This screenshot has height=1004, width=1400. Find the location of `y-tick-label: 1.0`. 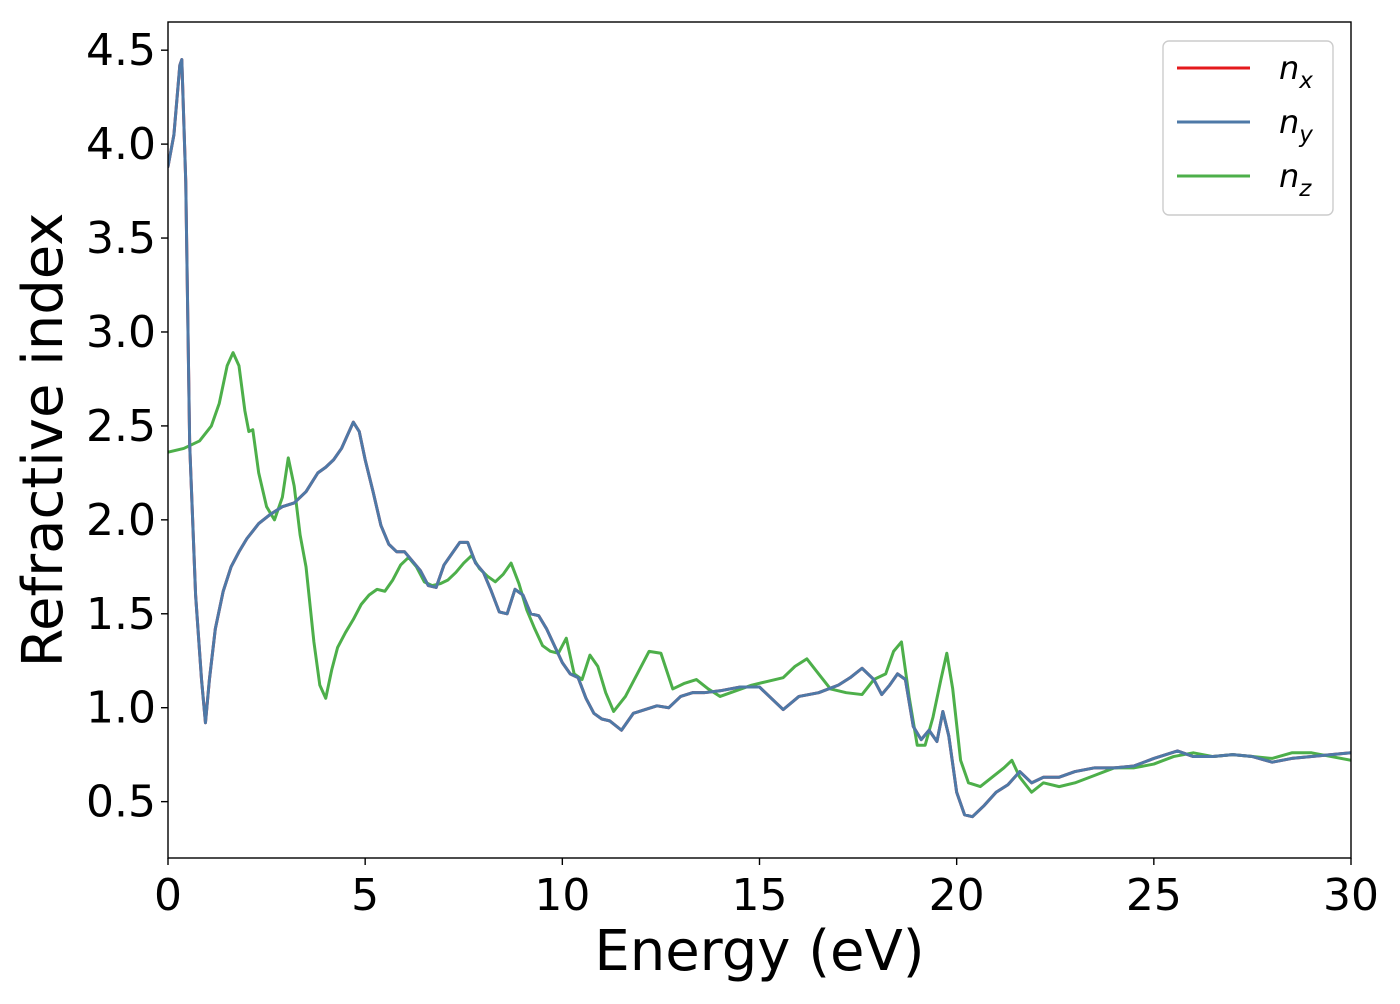

y-tick-label: 1.0 is located at coordinates (121, 708).